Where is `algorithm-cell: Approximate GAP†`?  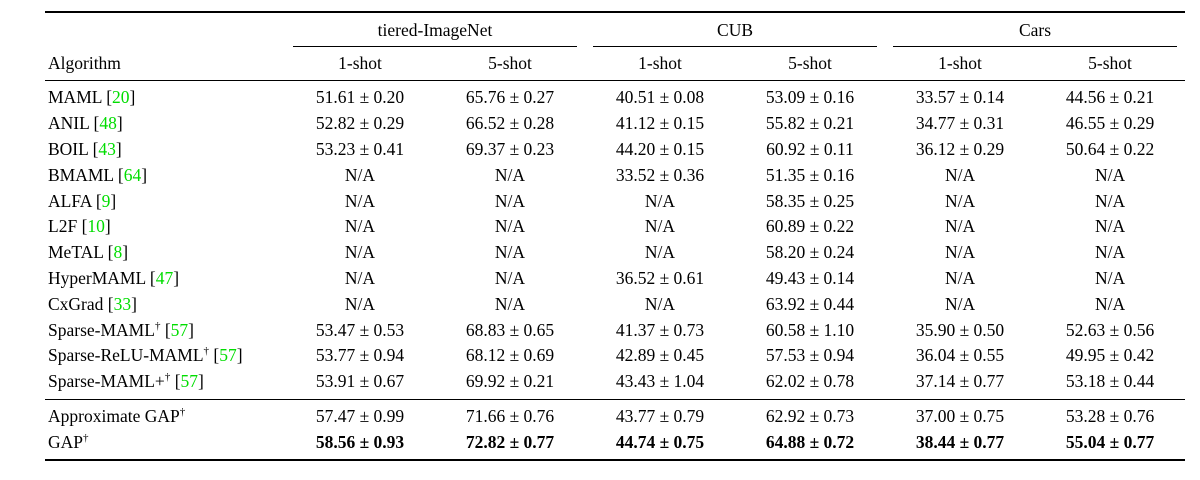 algorithm-cell: Approximate GAP† is located at coordinates (117, 415).